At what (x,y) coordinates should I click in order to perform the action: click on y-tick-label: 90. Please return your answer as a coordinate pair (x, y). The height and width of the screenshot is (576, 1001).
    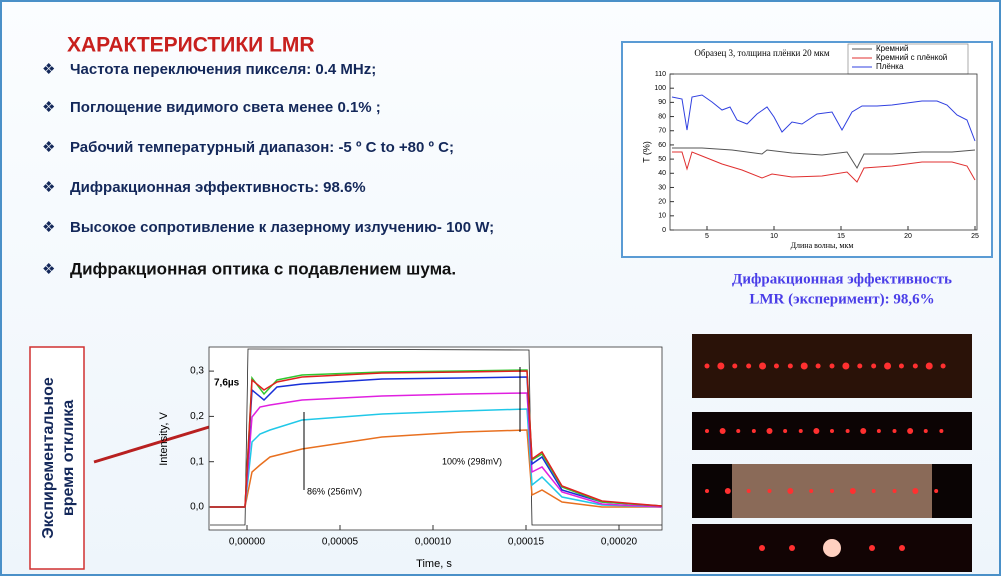
    Looking at the image, I should click on (662, 102).